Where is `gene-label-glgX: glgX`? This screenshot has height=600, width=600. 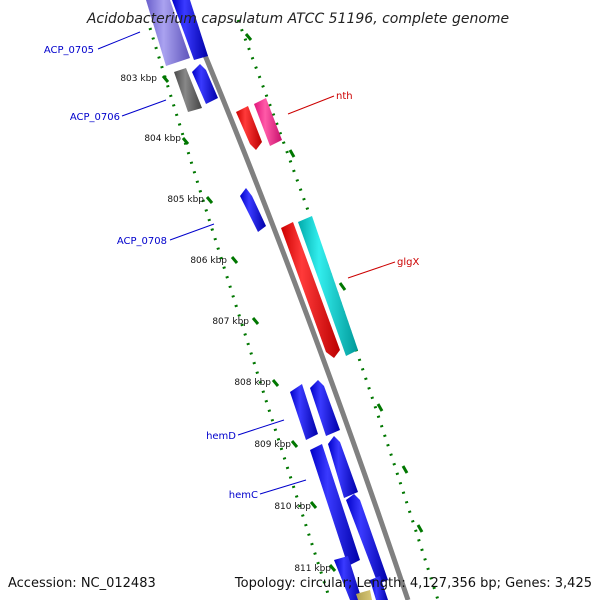 gene-label-glgX: glgX is located at coordinates (408, 262).